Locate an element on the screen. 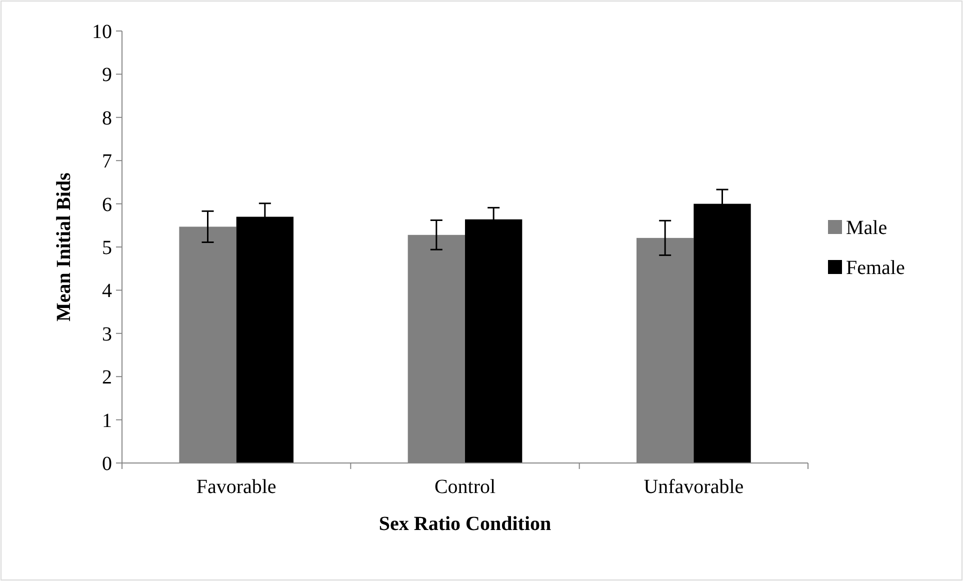 This screenshot has height=581, width=963. y-tick-label: 9 is located at coordinates (107, 75).